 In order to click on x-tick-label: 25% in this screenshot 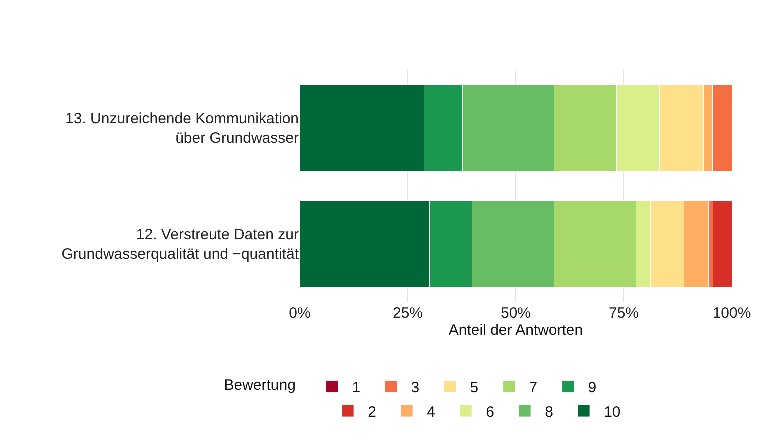, I will do `click(408, 313)`.